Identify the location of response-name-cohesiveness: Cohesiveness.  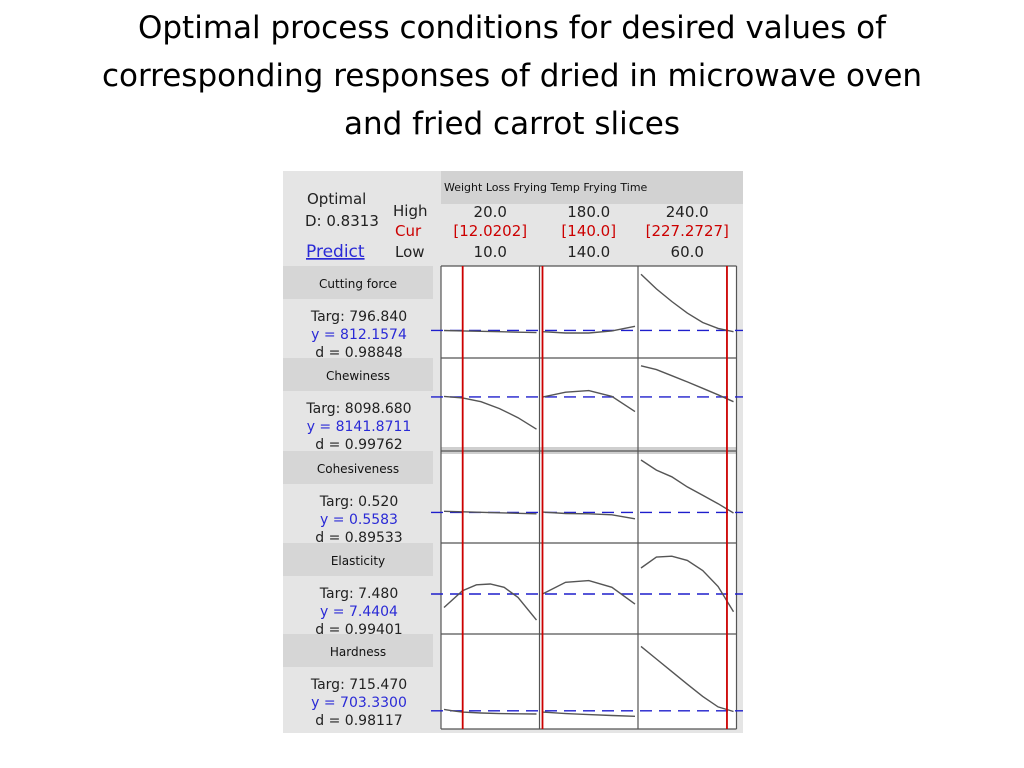
(358, 469).